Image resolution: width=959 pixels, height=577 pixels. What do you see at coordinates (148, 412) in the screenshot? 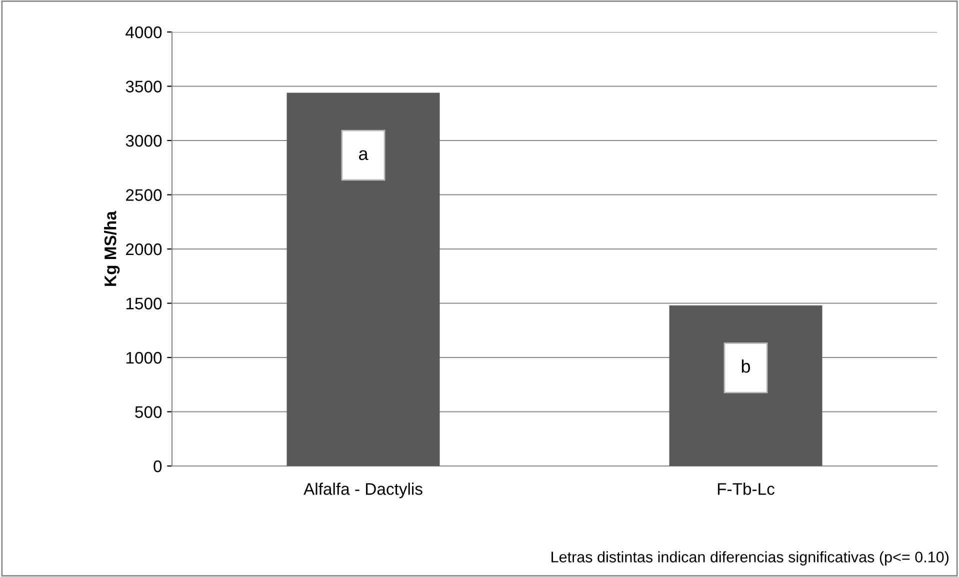
I see `y-tick-label: 500` at bounding box center [148, 412].